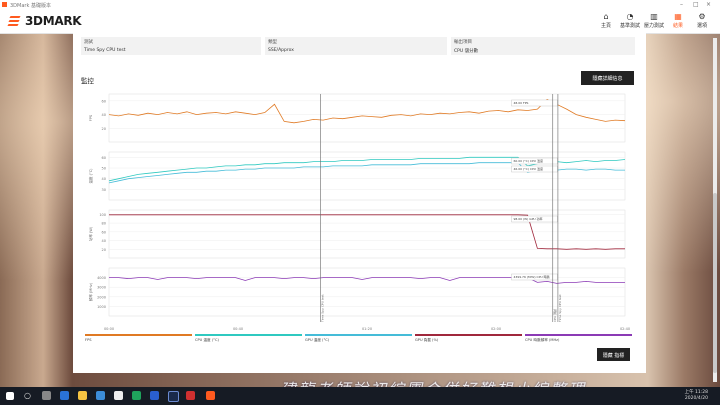 The height and width of the screenshot is (405, 720). I want to click on scrollbar-thumb, so click(715, 283).